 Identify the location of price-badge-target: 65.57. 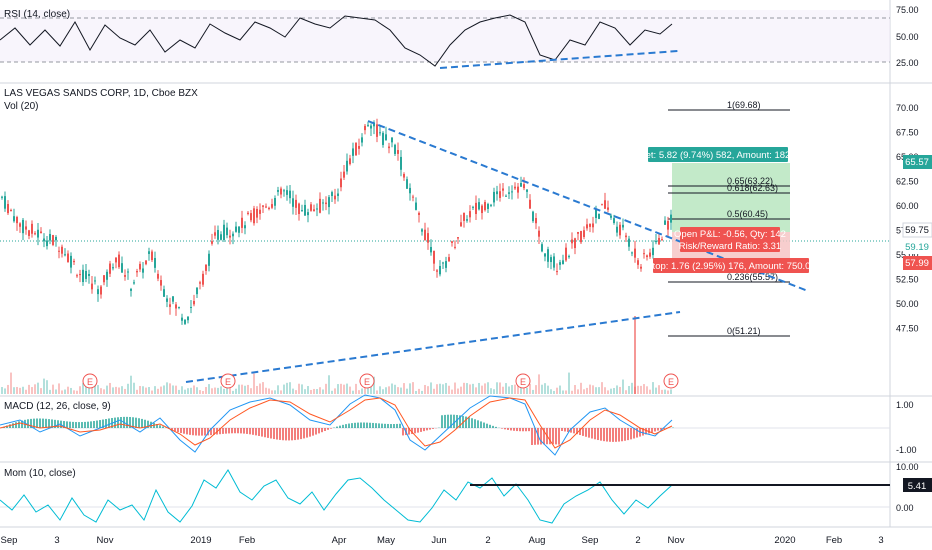
(917, 162).